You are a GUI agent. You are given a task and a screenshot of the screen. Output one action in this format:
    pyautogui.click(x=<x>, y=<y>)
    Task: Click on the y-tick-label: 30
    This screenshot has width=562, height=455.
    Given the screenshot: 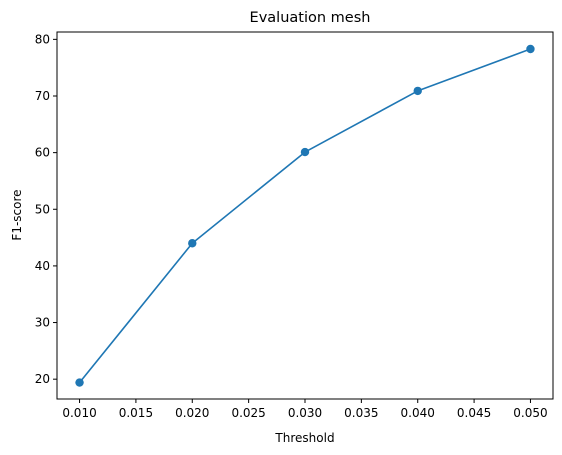 What is the action you would take?
    pyautogui.click(x=42, y=323)
    